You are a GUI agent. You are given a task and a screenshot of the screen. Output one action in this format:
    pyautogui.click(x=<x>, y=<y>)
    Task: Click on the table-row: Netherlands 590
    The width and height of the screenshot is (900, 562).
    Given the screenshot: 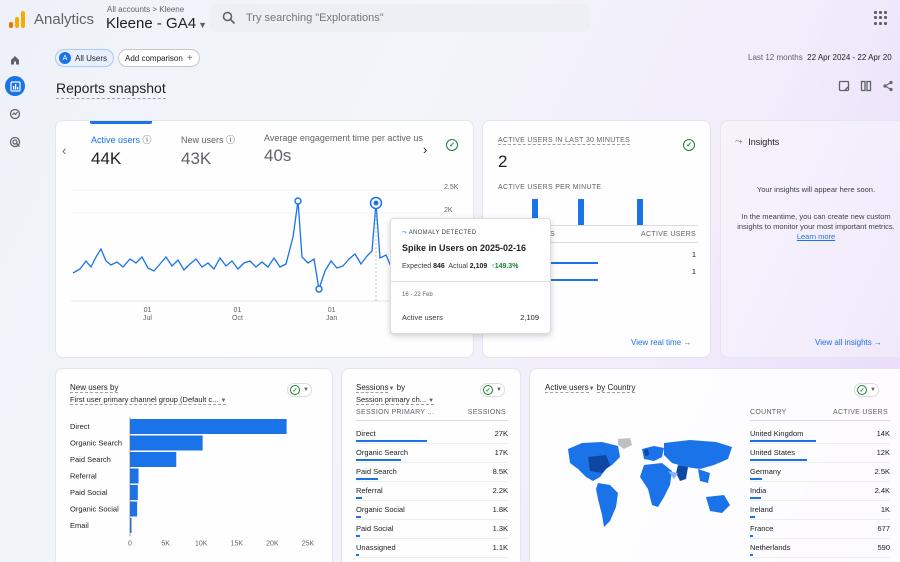 What is the action you would take?
    pyautogui.click(x=820, y=549)
    